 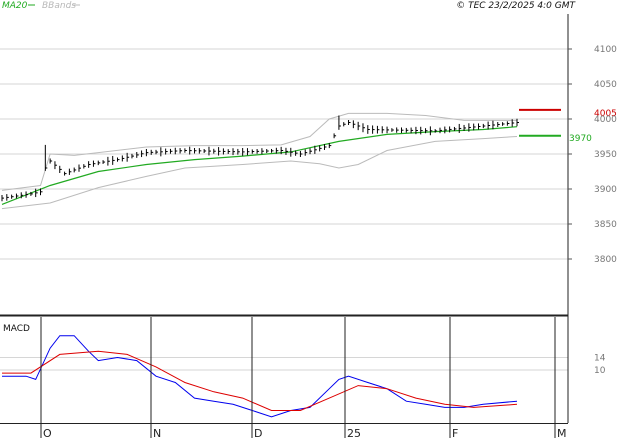 I want to click on price-y-tick-label: 4100, so click(x=605, y=50).